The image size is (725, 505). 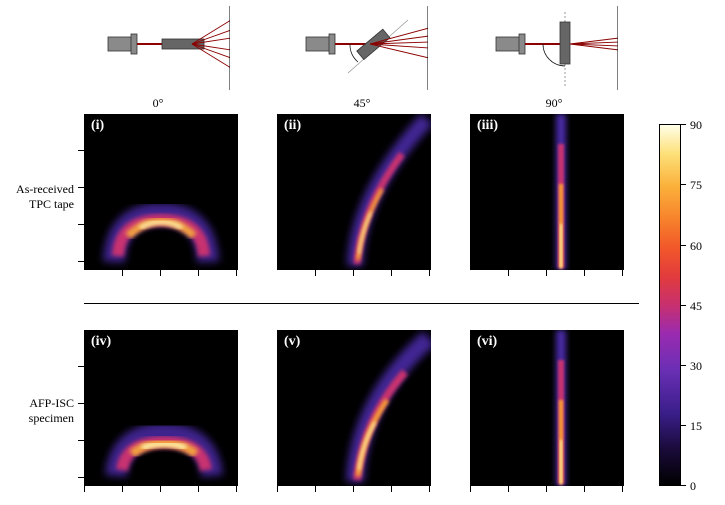 I want to click on panel-label: (ii), so click(x=293, y=125).